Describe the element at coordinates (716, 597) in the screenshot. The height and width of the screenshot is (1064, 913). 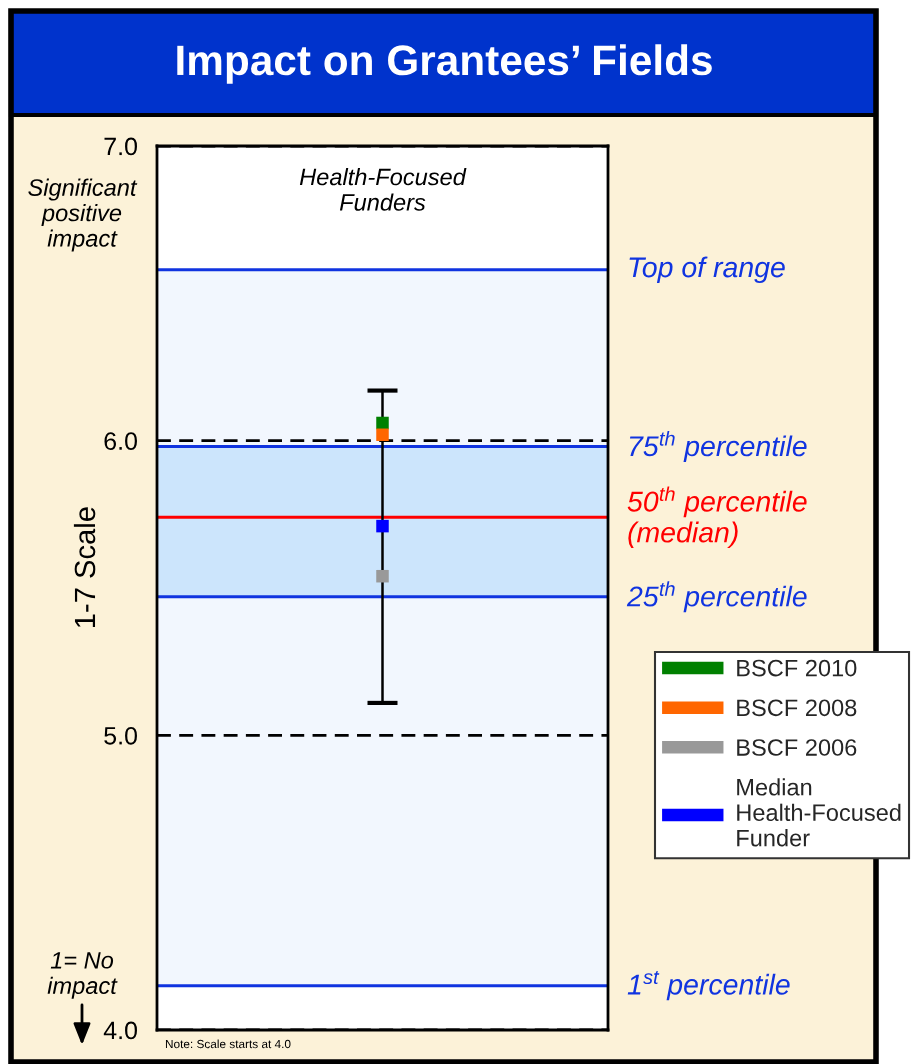
I see `ref-line-label: 25$^{th}$ percentile` at that location.